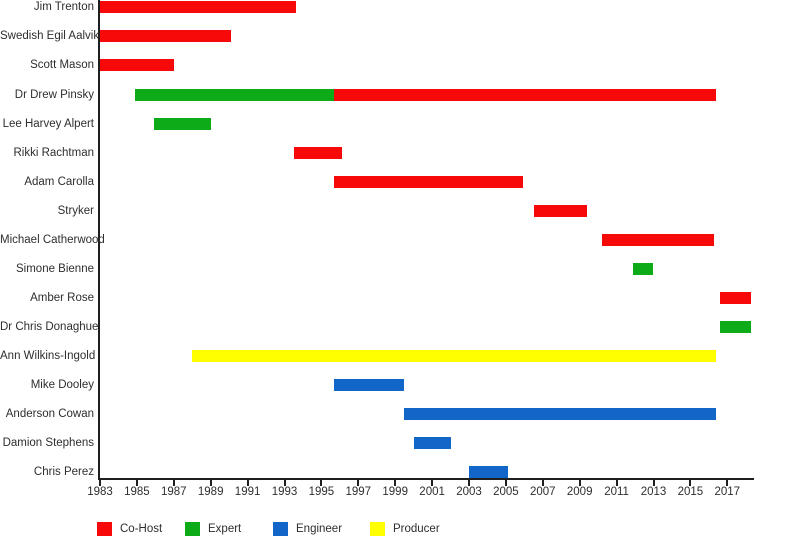 The width and height of the screenshot is (800, 540). What do you see at coordinates (100, 492) in the screenshot?
I see `x-tick-label: 1983` at bounding box center [100, 492].